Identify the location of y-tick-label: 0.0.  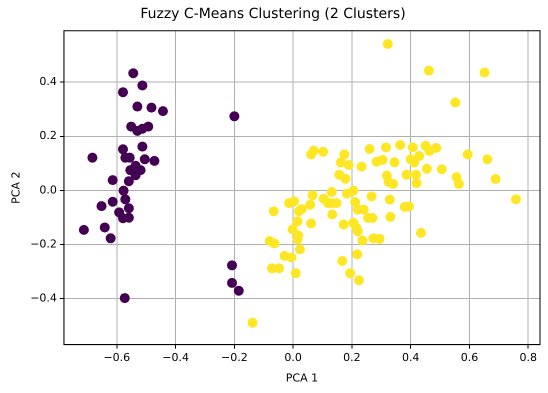
(48, 189).